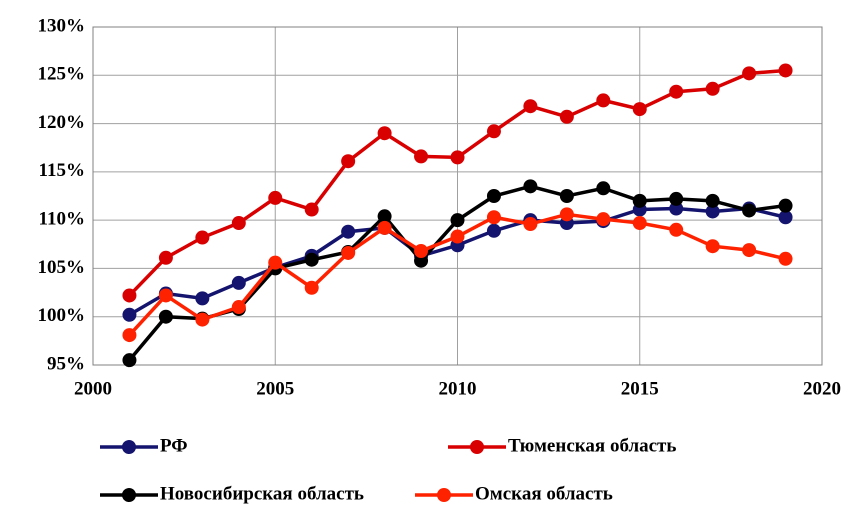 The image size is (854, 508). I want to click on x-tick-label: 2020, so click(822, 388).